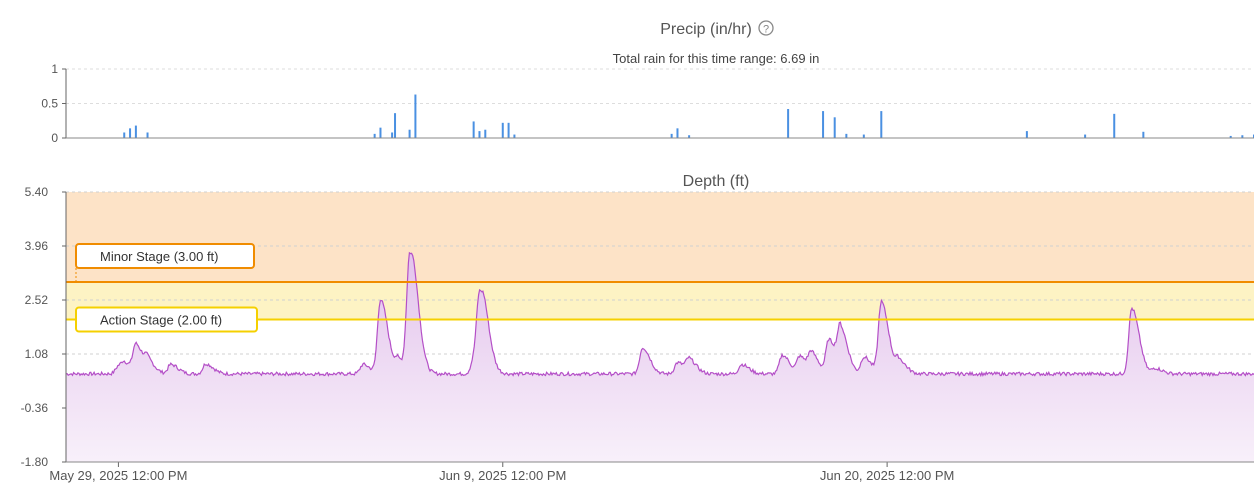  What do you see at coordinates (37, 354) in the screenshot?
I see `depth-y-tick-label: 1.08` at bounding box center [37, 354].